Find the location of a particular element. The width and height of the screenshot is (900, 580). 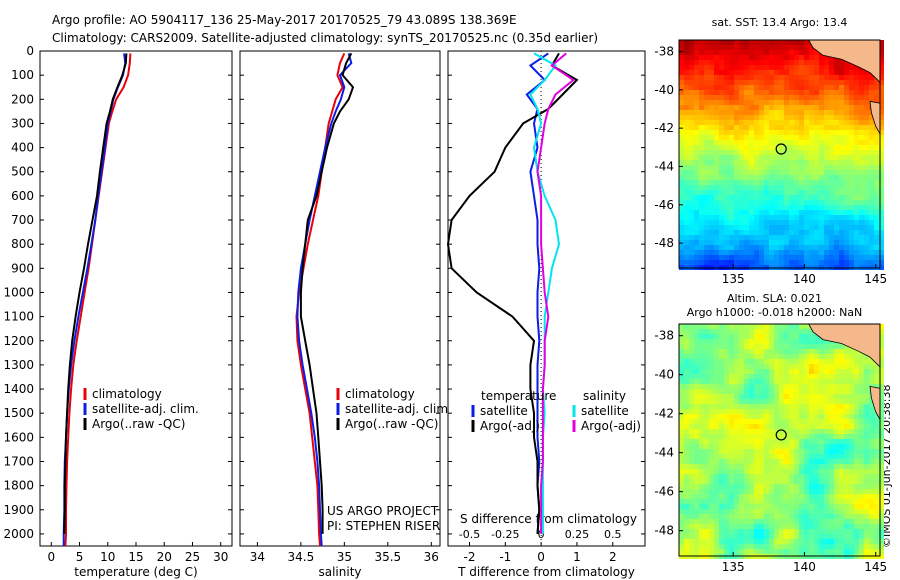

sst_map: 135 140 145 -38 -40 -42 -44 -46 -48 sat. SST is located at coordinates (770, 151).